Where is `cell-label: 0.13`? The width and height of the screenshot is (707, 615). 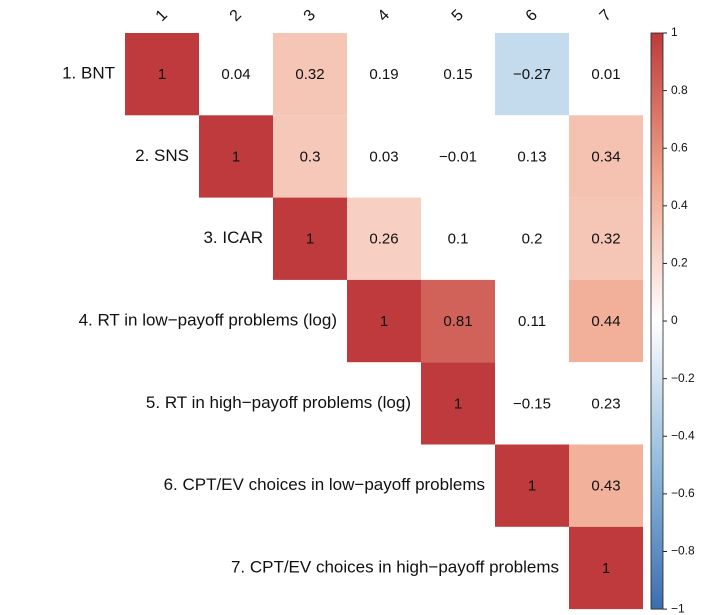
cell-label: 0.13 is located at coordinates (531, 156).